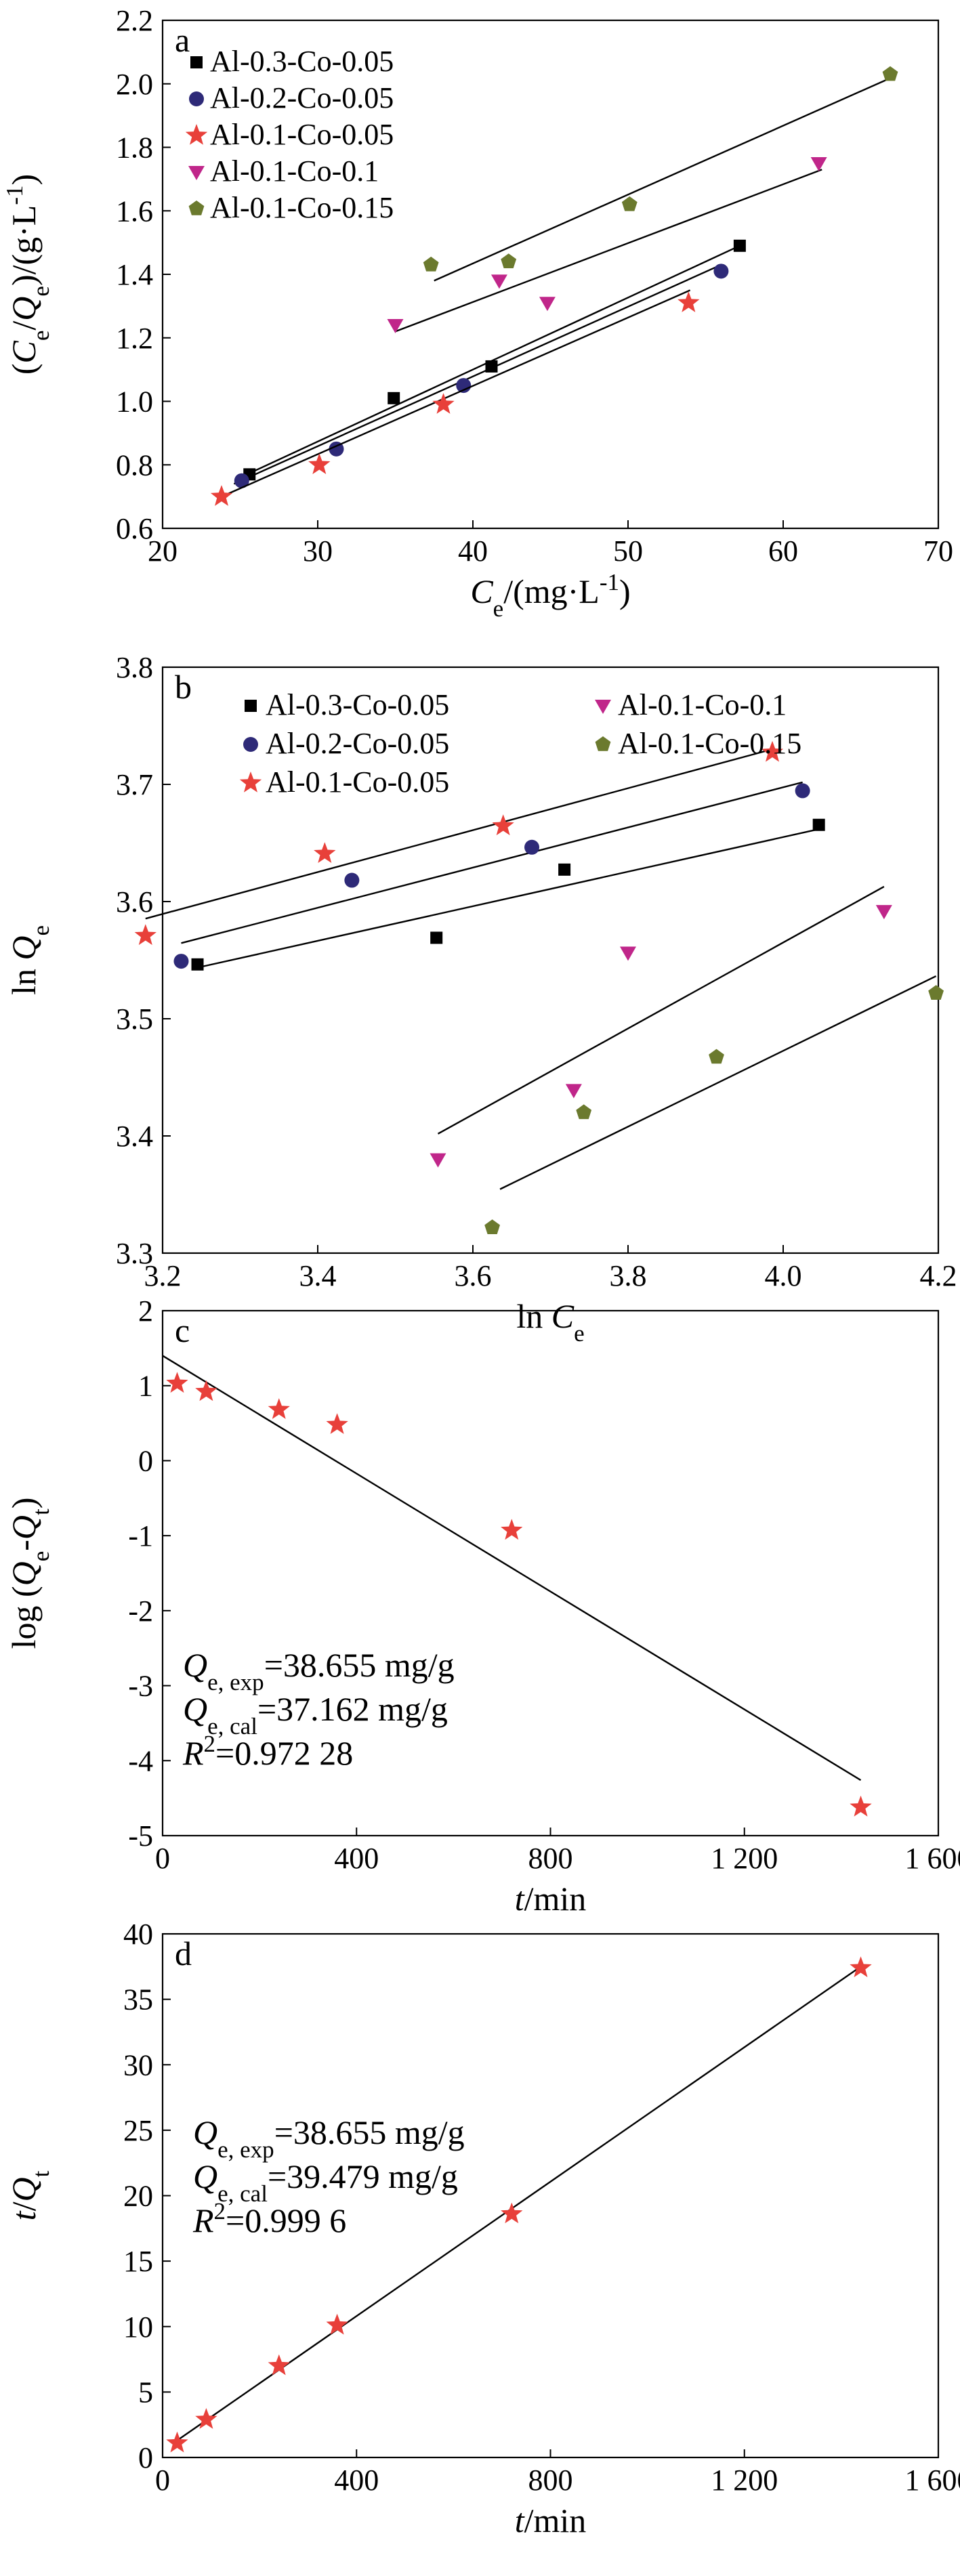 This screenshot has width=960, height=2576. What do you see at coordinates (783, 551) in the screenshot?
I see `x-tick-label: 60` at bounding box center [783, 551].